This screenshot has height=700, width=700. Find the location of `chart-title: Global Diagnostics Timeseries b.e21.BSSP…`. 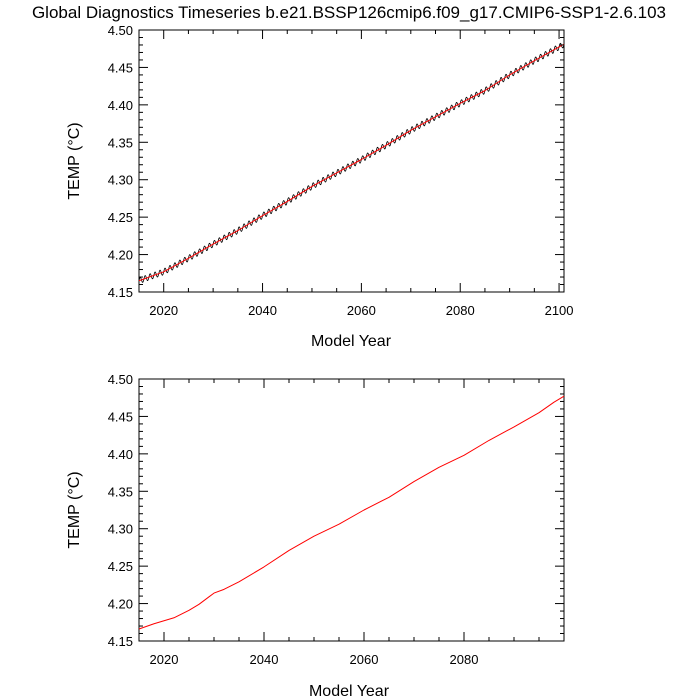

chart-title: Global Diagnostics Timeseries b.e21.BSSP… is located at coordinates (349, 12).